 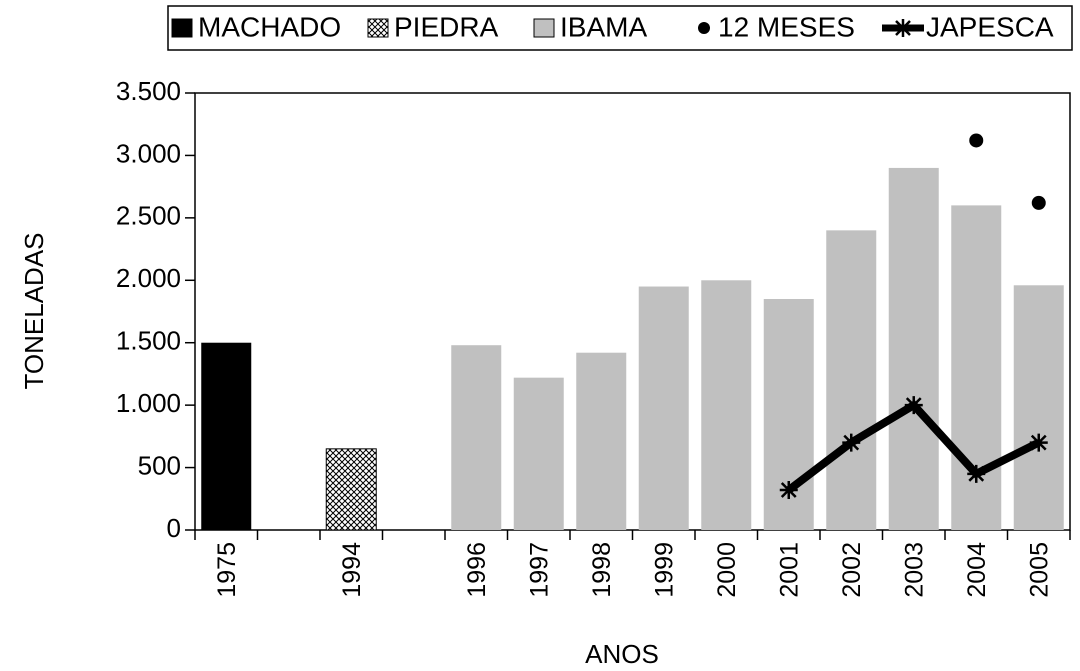 What do you see at coordinates (148, 216) in the screenshot?
I see `y-tick-label: 2.500` at bounding box center [148, 216].